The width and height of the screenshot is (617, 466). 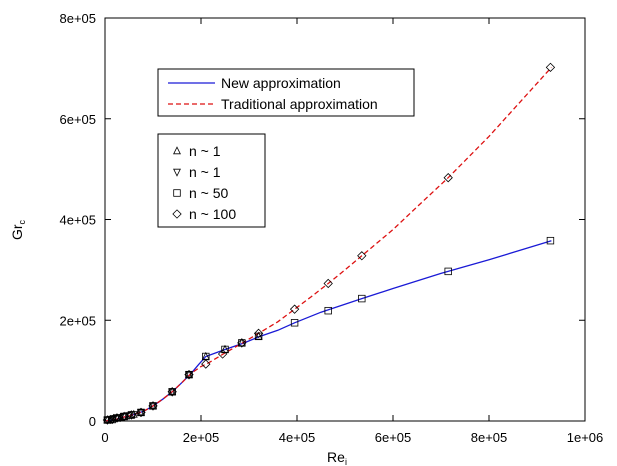 What do you see at coordinates (177, 214) in the screenshot?
I see `legend-marker-diamond-icon` at bounding box center [177, 214].